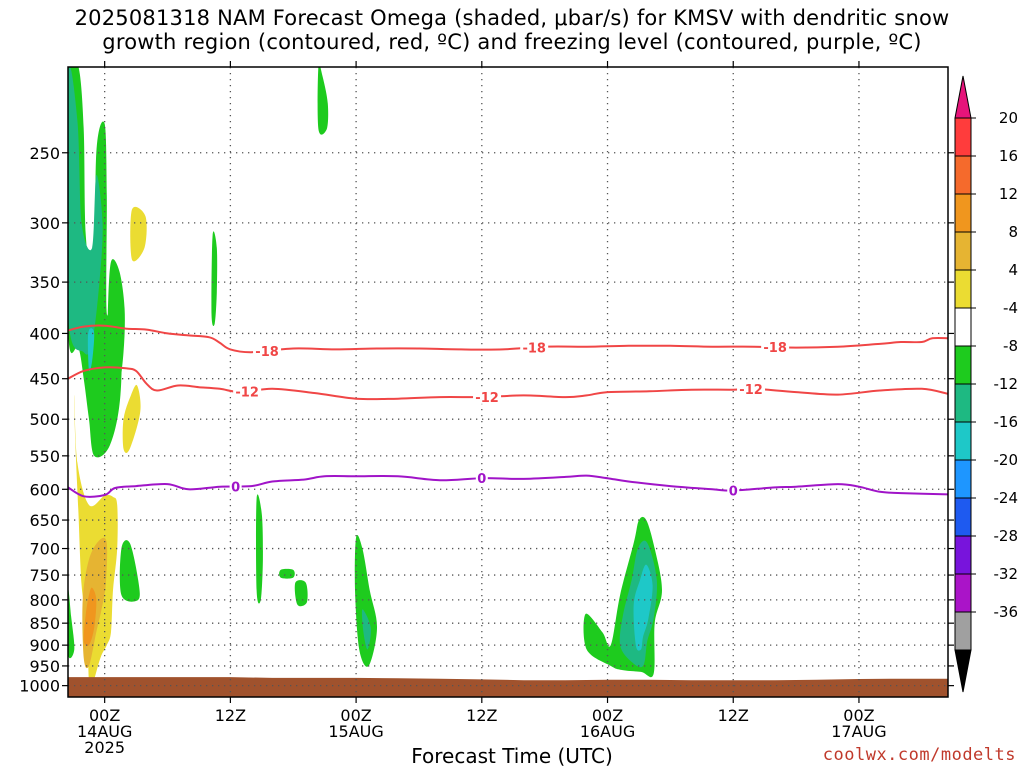 The height and width of the screenshot is (768, 1024). I want to click on contour-label--18-1: -18, so click(534, 348).